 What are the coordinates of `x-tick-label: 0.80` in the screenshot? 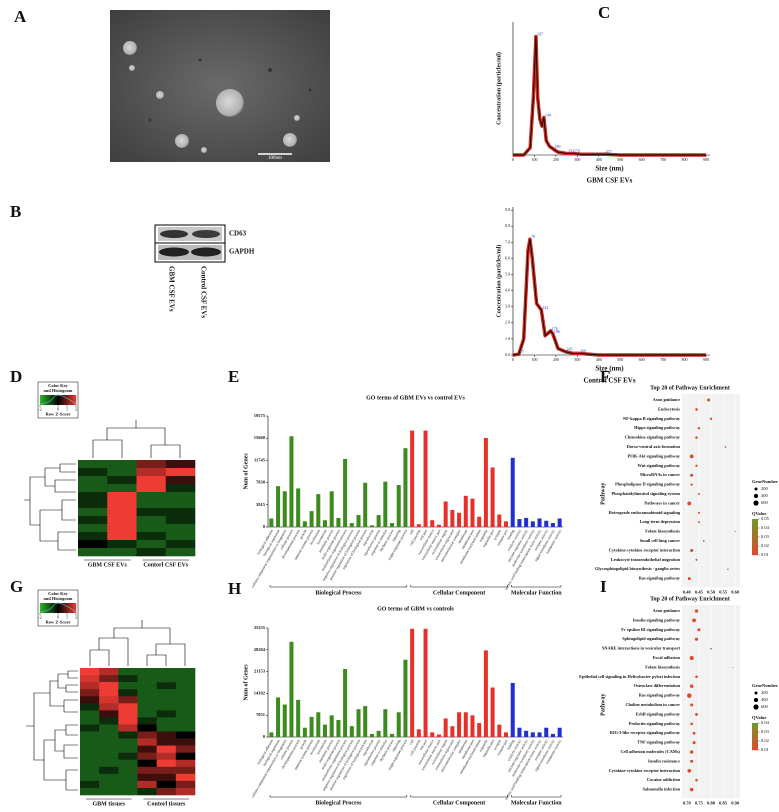 It's located at (711, 802).